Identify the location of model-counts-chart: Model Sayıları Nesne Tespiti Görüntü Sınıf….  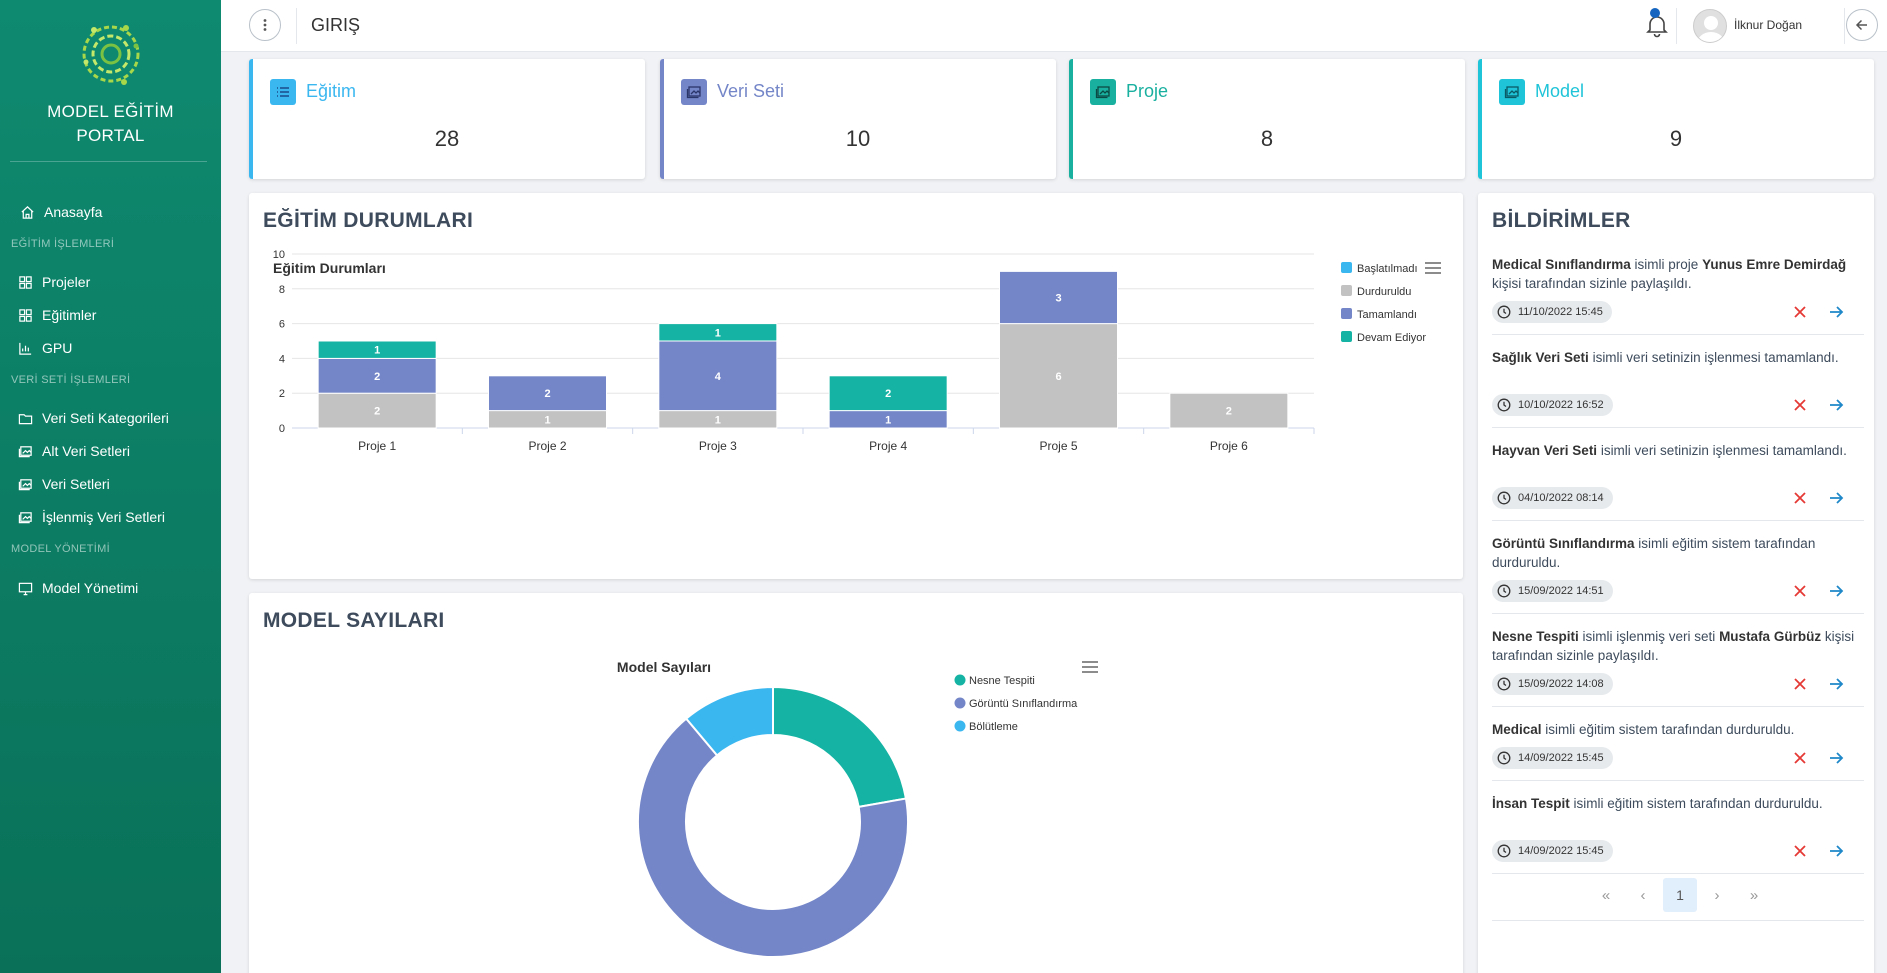
(859, 808).